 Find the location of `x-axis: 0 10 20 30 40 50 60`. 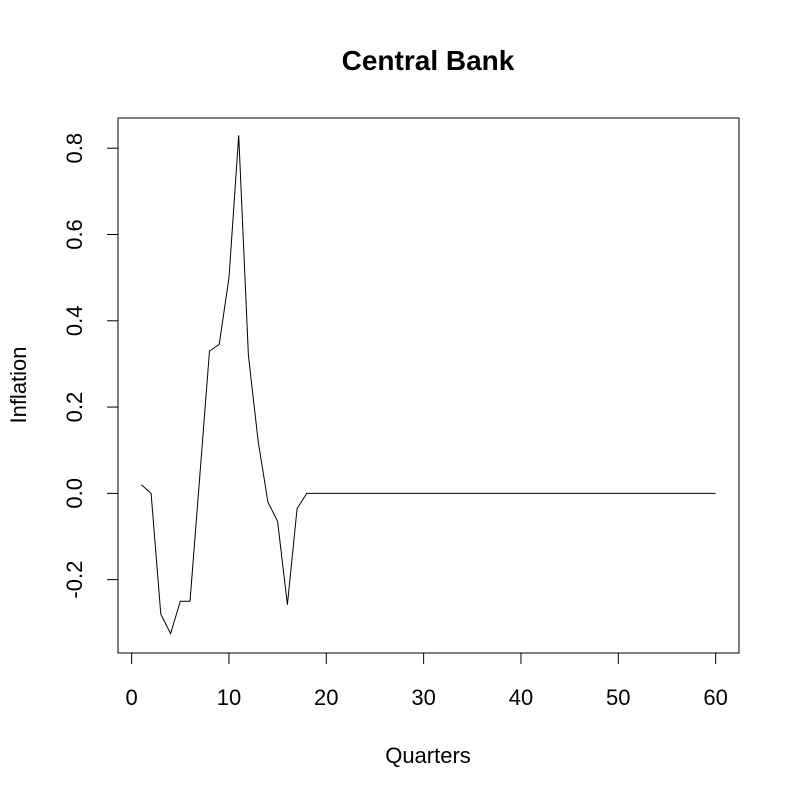

x-axis: 0 10 20 30 40 50 60 is located at coordinates (427, 681).